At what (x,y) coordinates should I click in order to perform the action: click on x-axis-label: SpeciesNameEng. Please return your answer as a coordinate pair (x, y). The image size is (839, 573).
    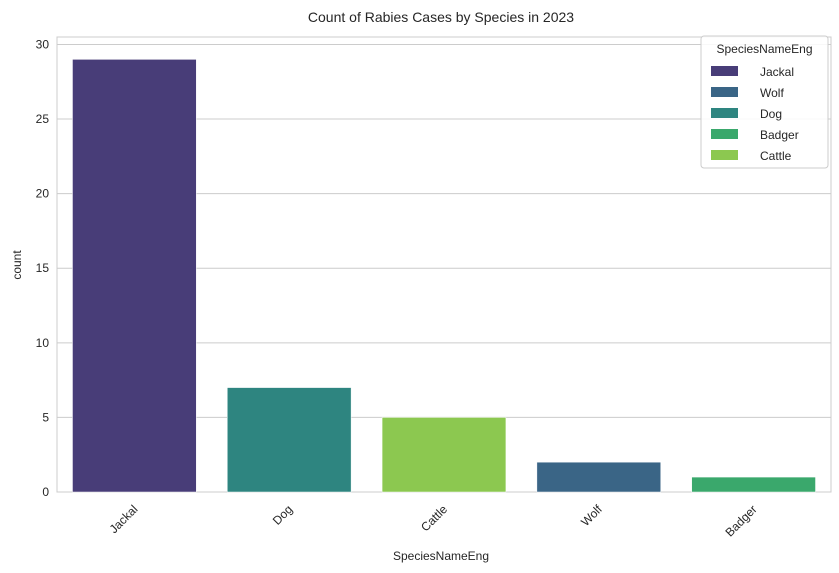
    Looking at the image, I should click on (441, 556).